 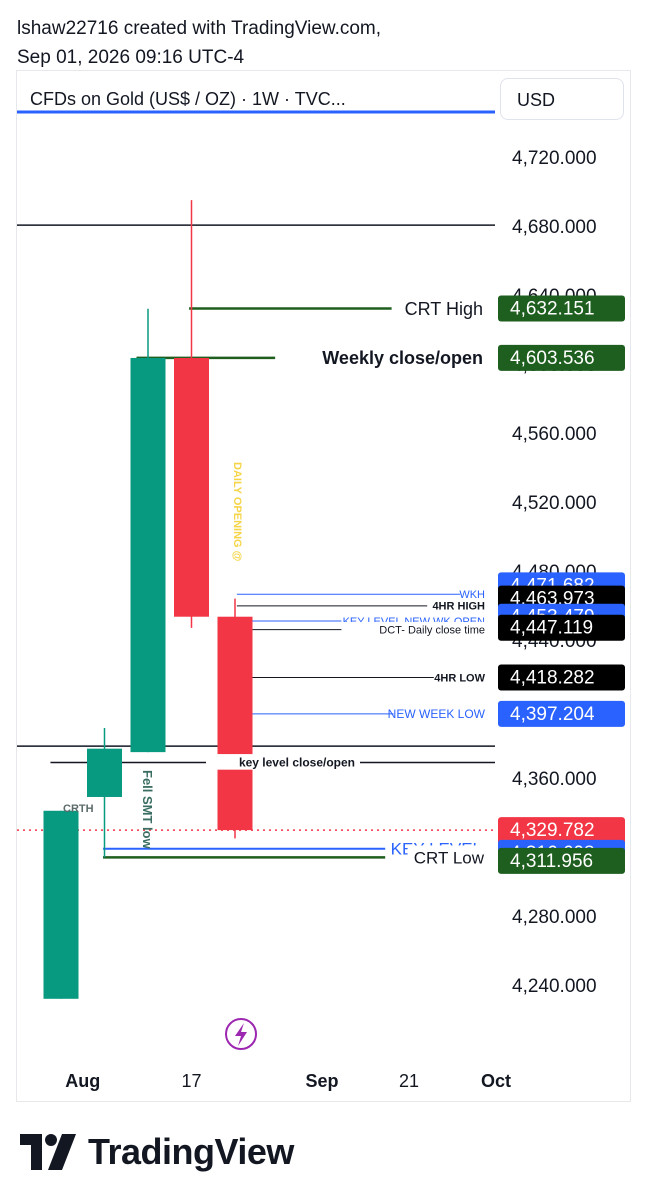 I want to click on level-label: CRT High, so click(x=444, y=309).